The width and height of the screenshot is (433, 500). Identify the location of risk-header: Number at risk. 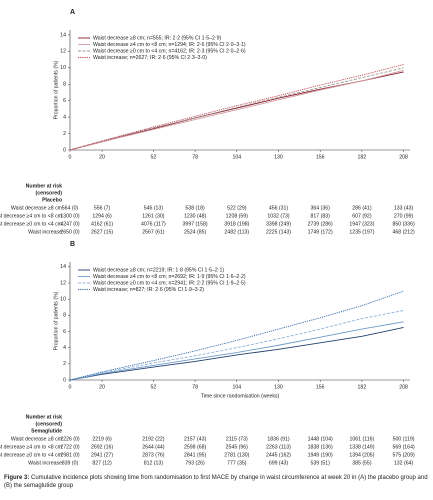
(44, 186).